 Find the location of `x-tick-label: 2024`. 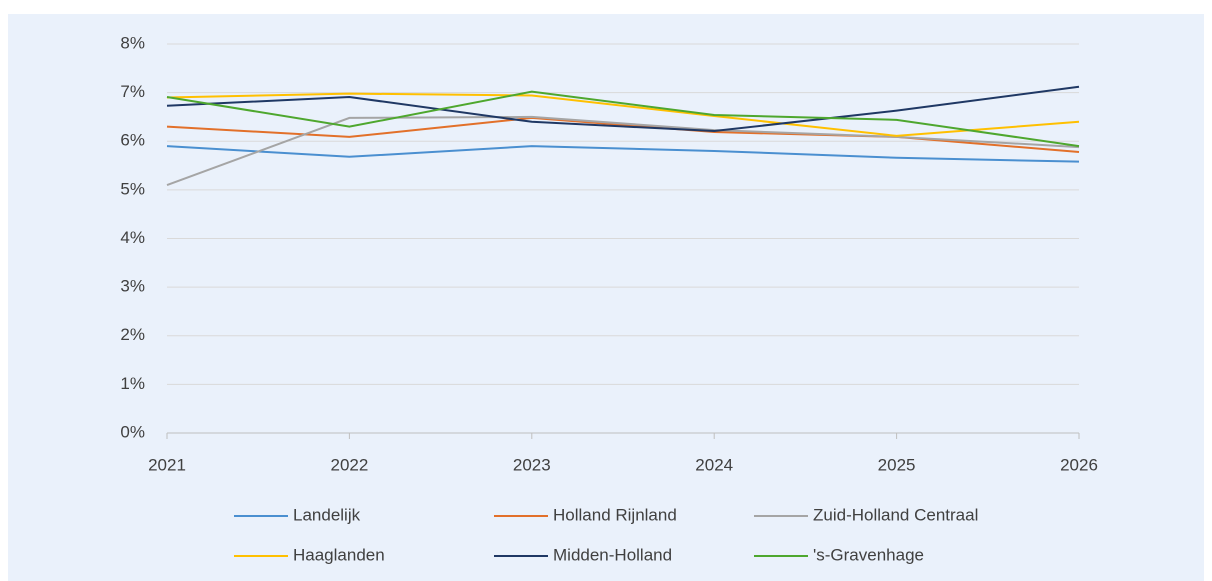

x-tick-label: 2024 is located at coordinates (714, 464).